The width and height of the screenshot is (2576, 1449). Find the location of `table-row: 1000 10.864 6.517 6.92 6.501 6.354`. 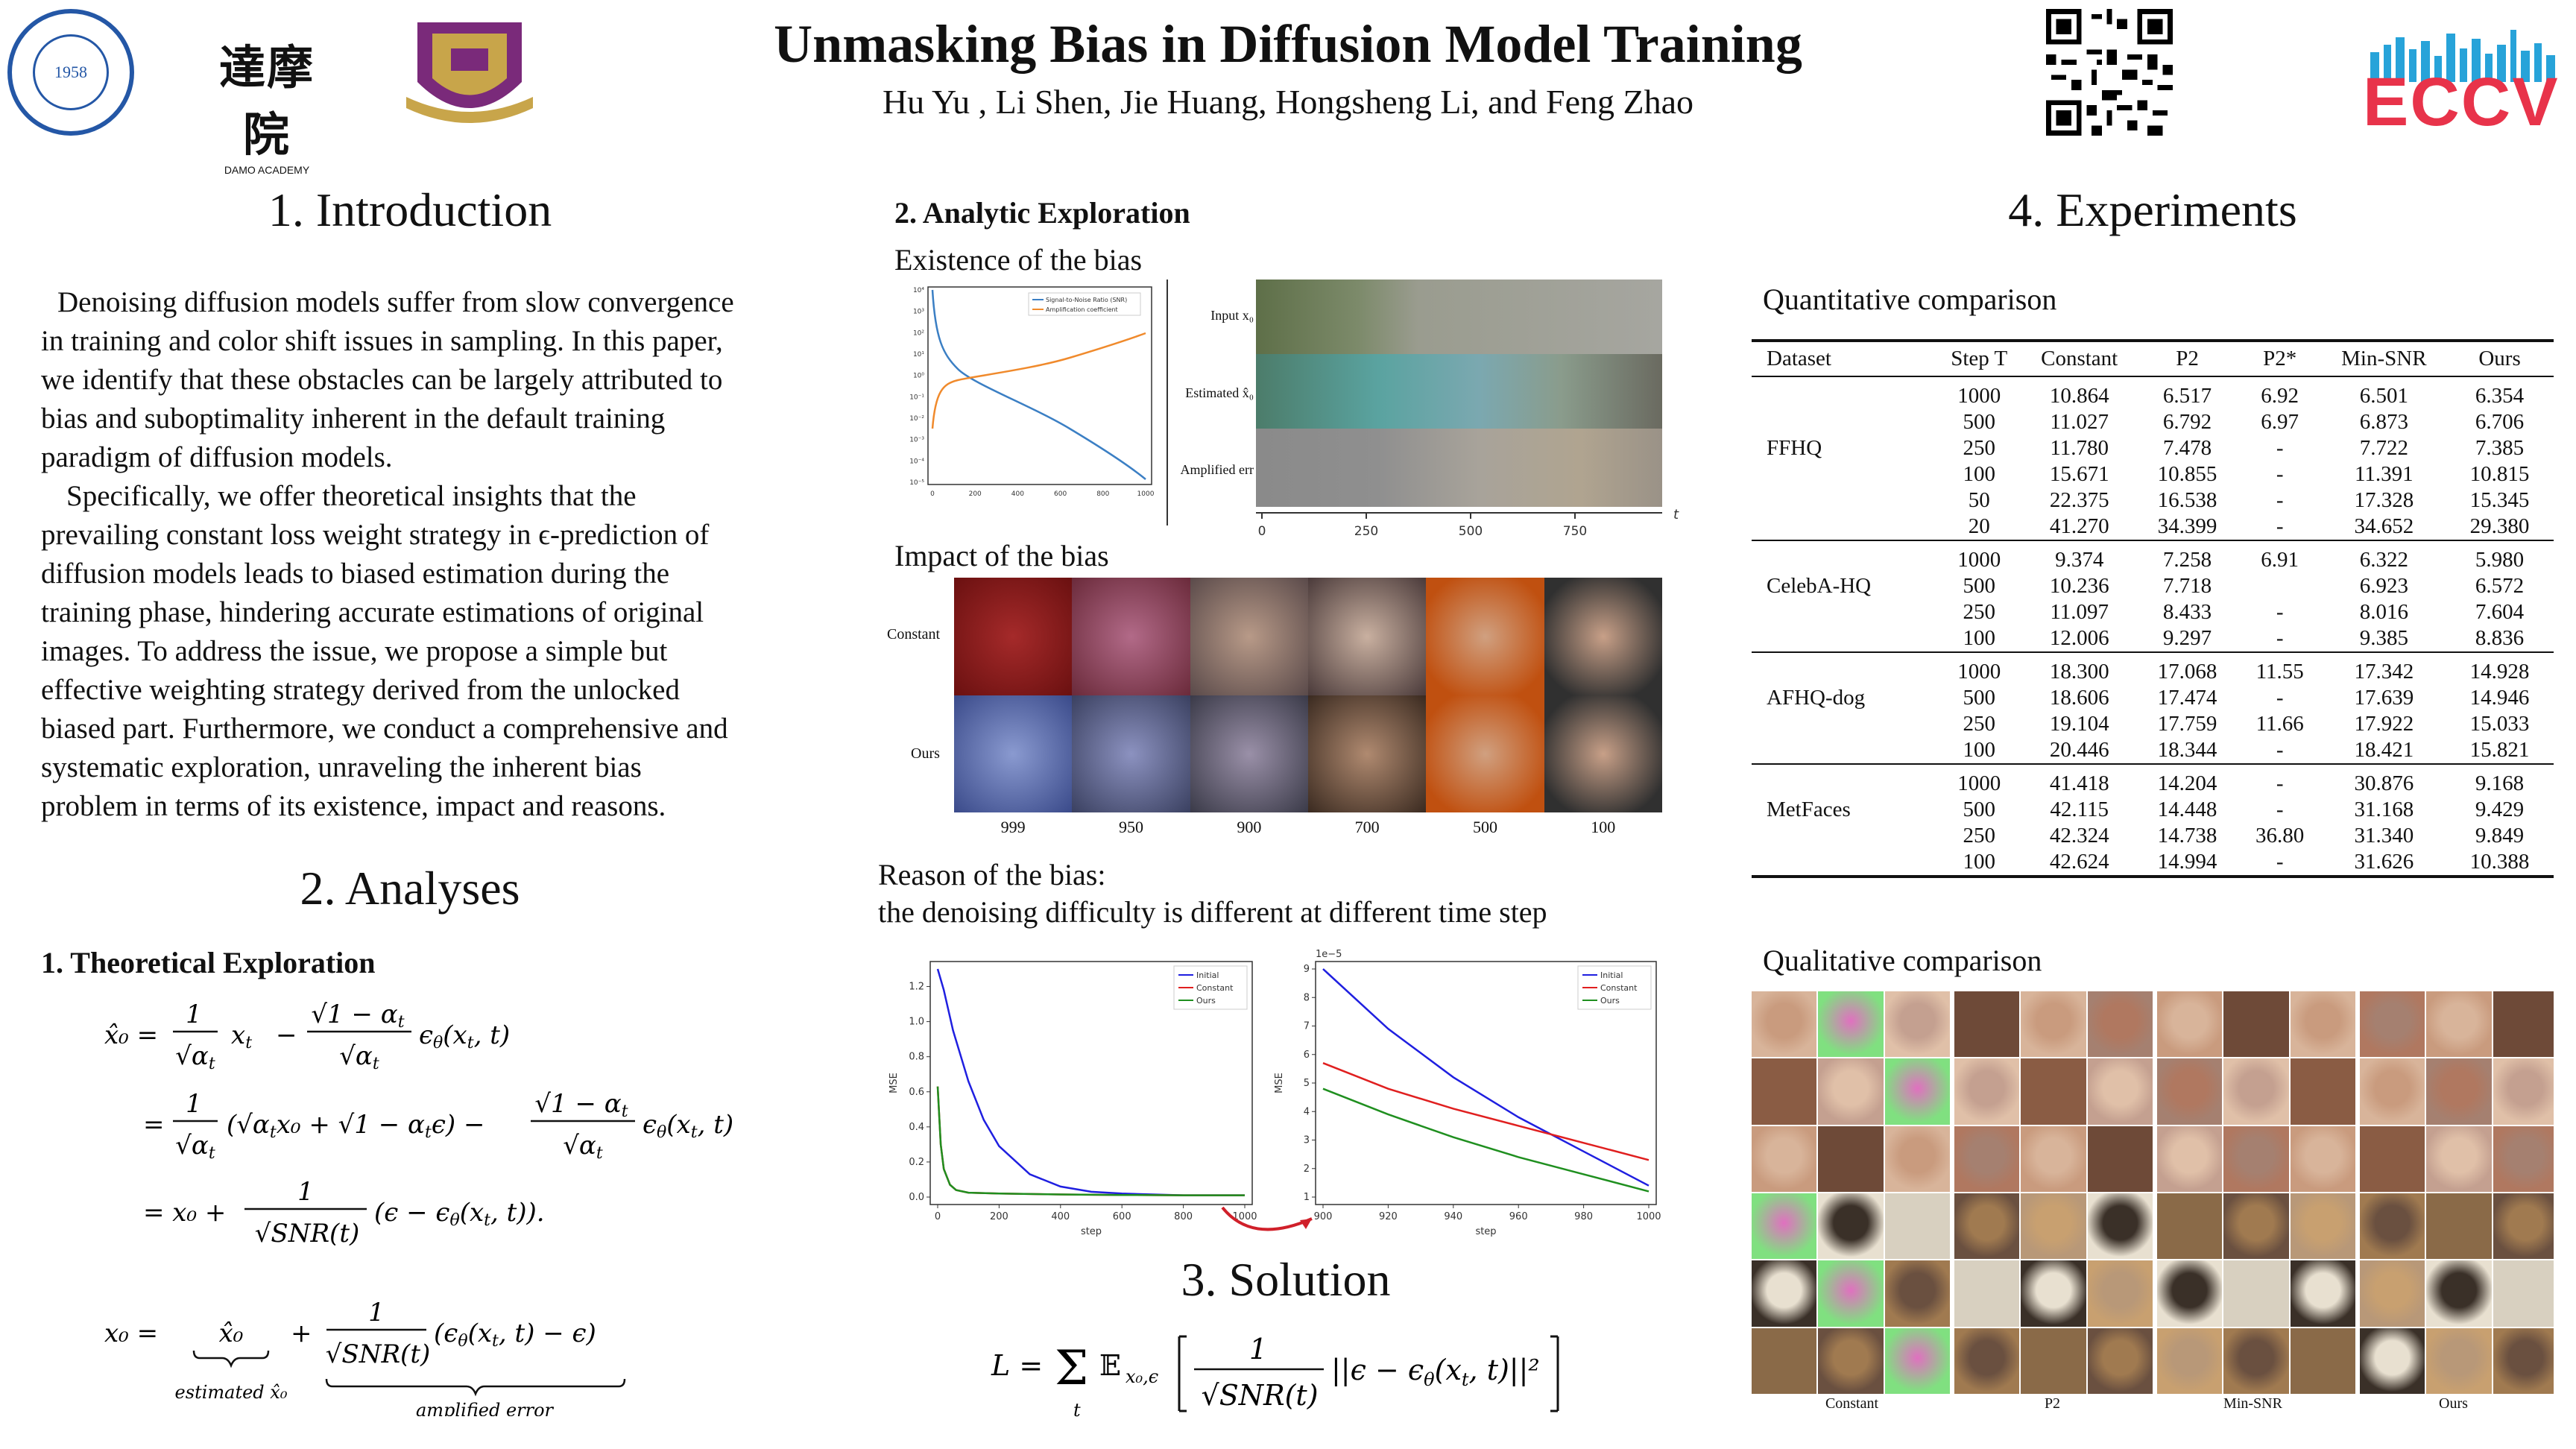

table-row: 1000 10.864 6.517 6.92 6.501 6.354 is located at coordinates (2153, 392).